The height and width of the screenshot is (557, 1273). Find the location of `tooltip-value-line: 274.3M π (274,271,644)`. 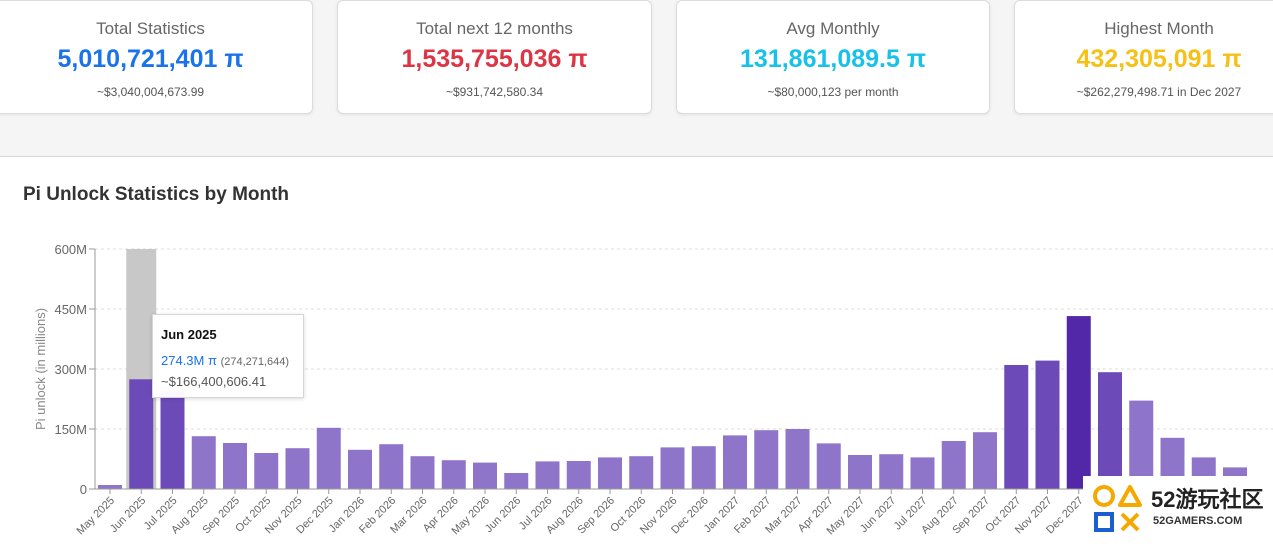

tooltip-value-line: 274.3M π (274,271,644) is located at coordinates (225, 360).